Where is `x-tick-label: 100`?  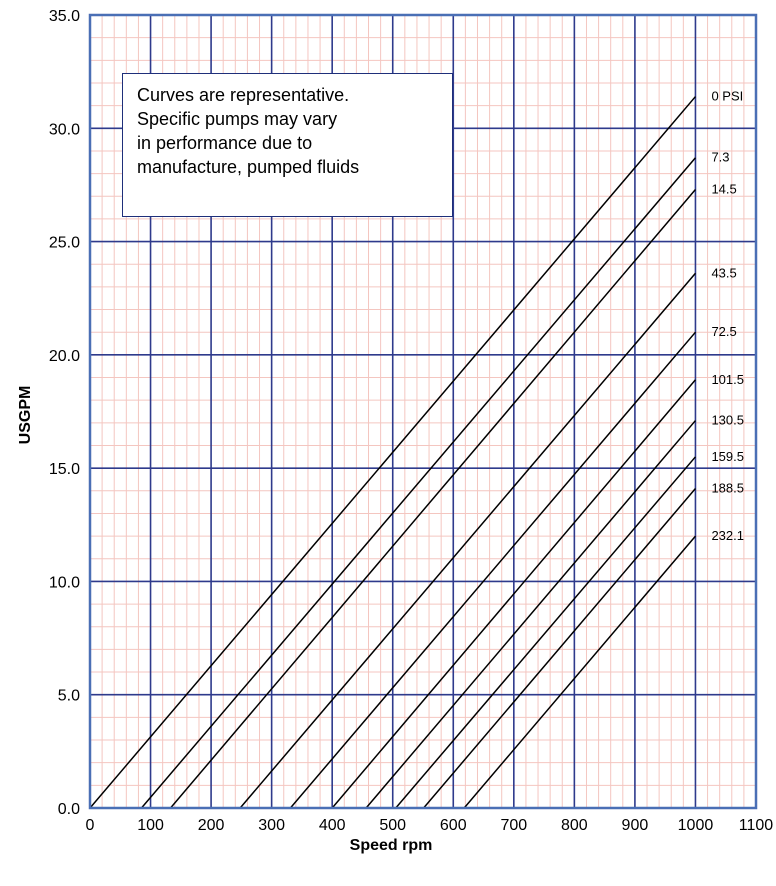 x-tick-label: 100 is located at coordinates (150, 825).